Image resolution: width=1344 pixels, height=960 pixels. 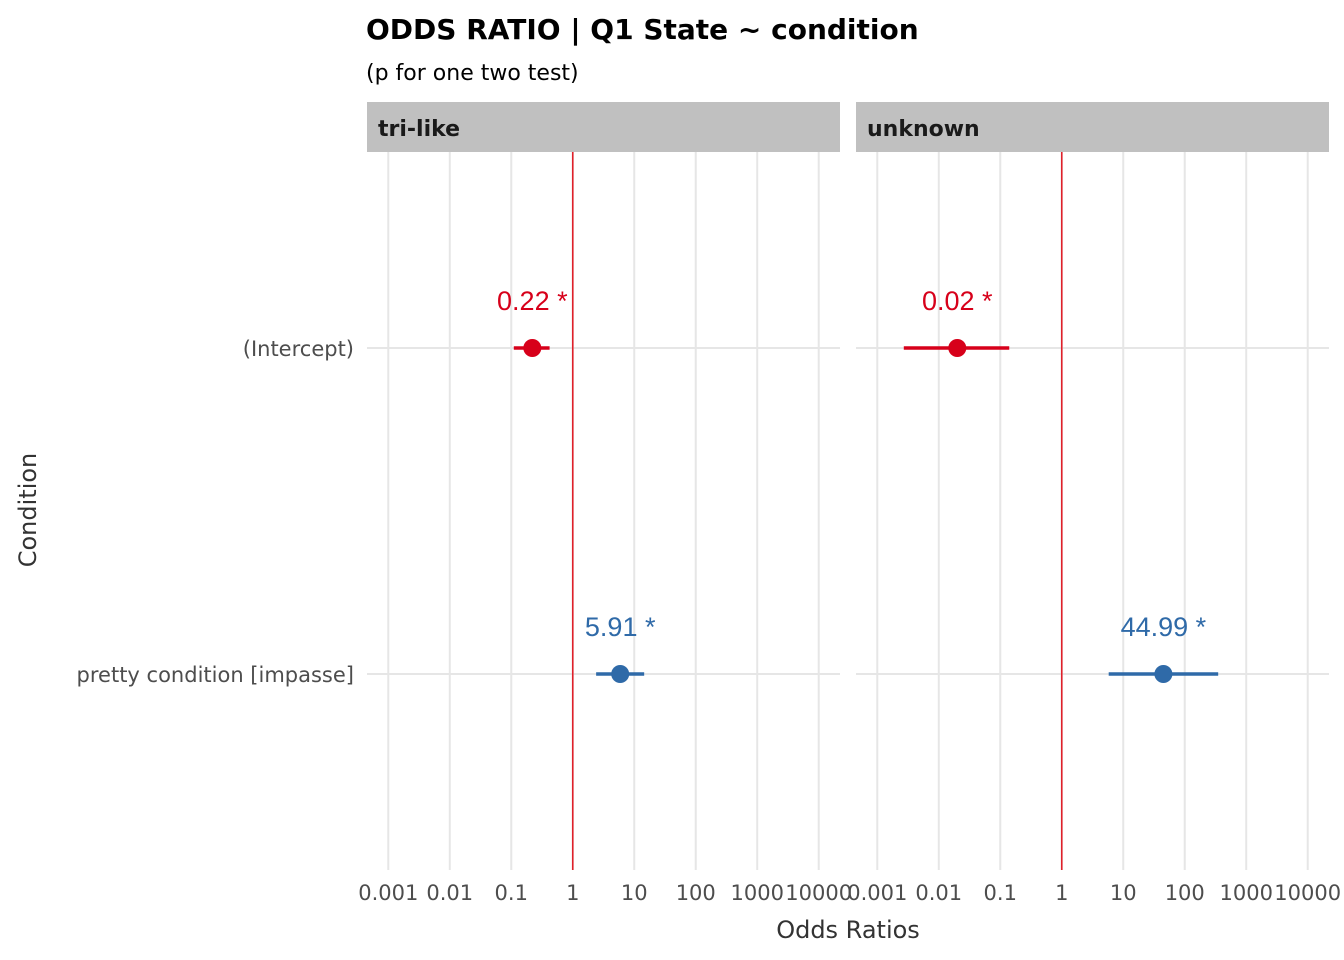 What do you see at coordinates (642, 29) in the screenshot?
I see `chart-title: ODDS RATIO | Q1 State ~ condition` at bounding box center [642, 29].